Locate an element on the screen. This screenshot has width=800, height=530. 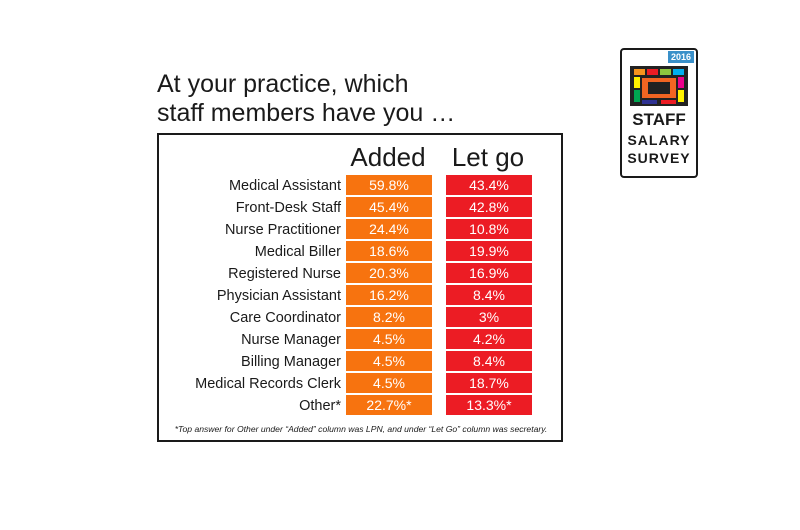
table-row: Nurse Practitioner 24.4% 10.8% is located at coordinates (360, 230).